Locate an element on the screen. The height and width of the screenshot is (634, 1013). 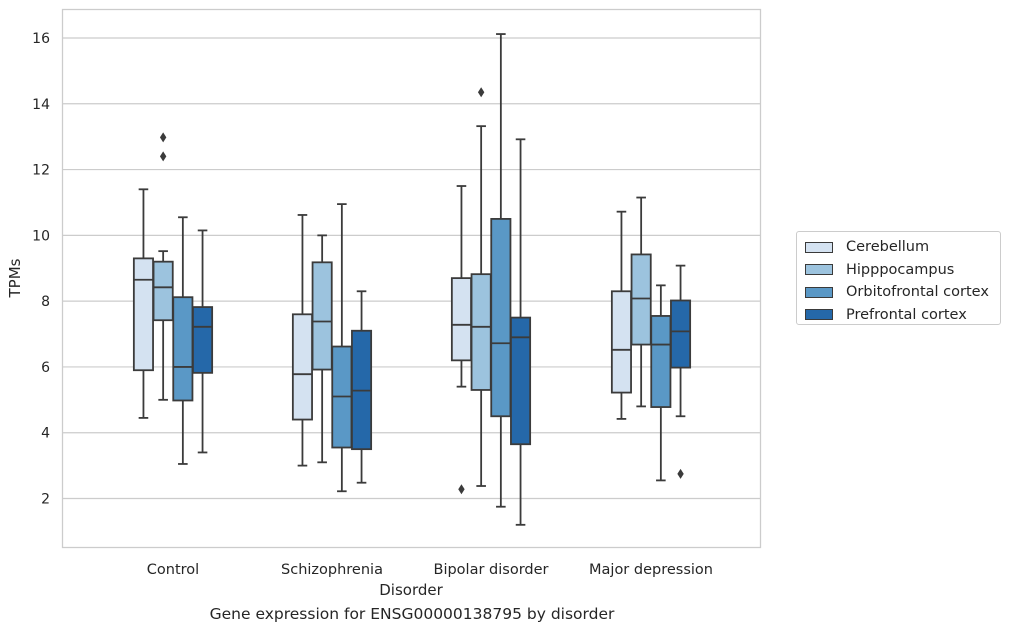
y-tick-label: 16 is located at coordinates (41, 39).